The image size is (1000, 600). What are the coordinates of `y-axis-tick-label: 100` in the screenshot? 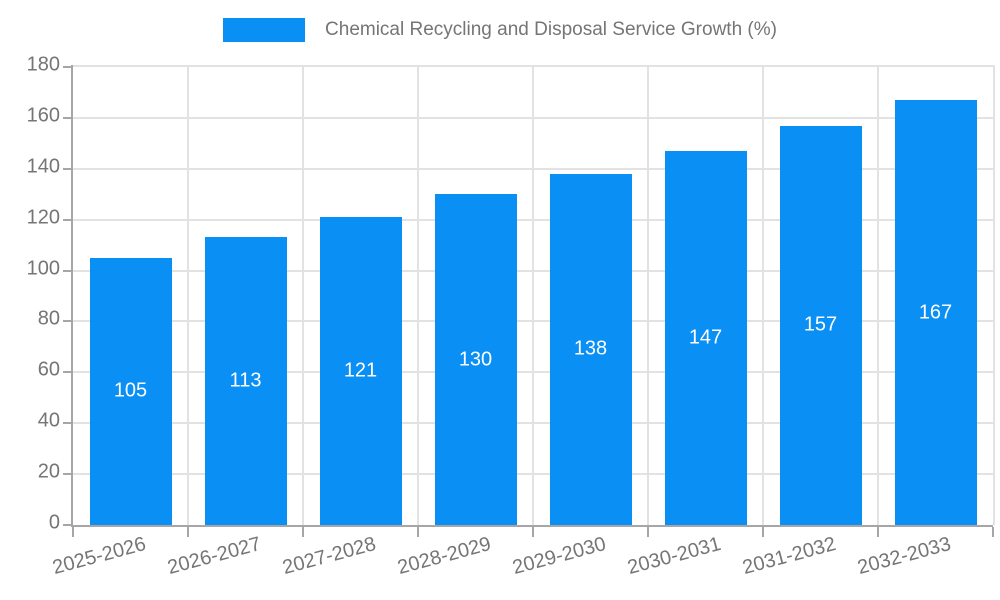 It's located at (43, 268).